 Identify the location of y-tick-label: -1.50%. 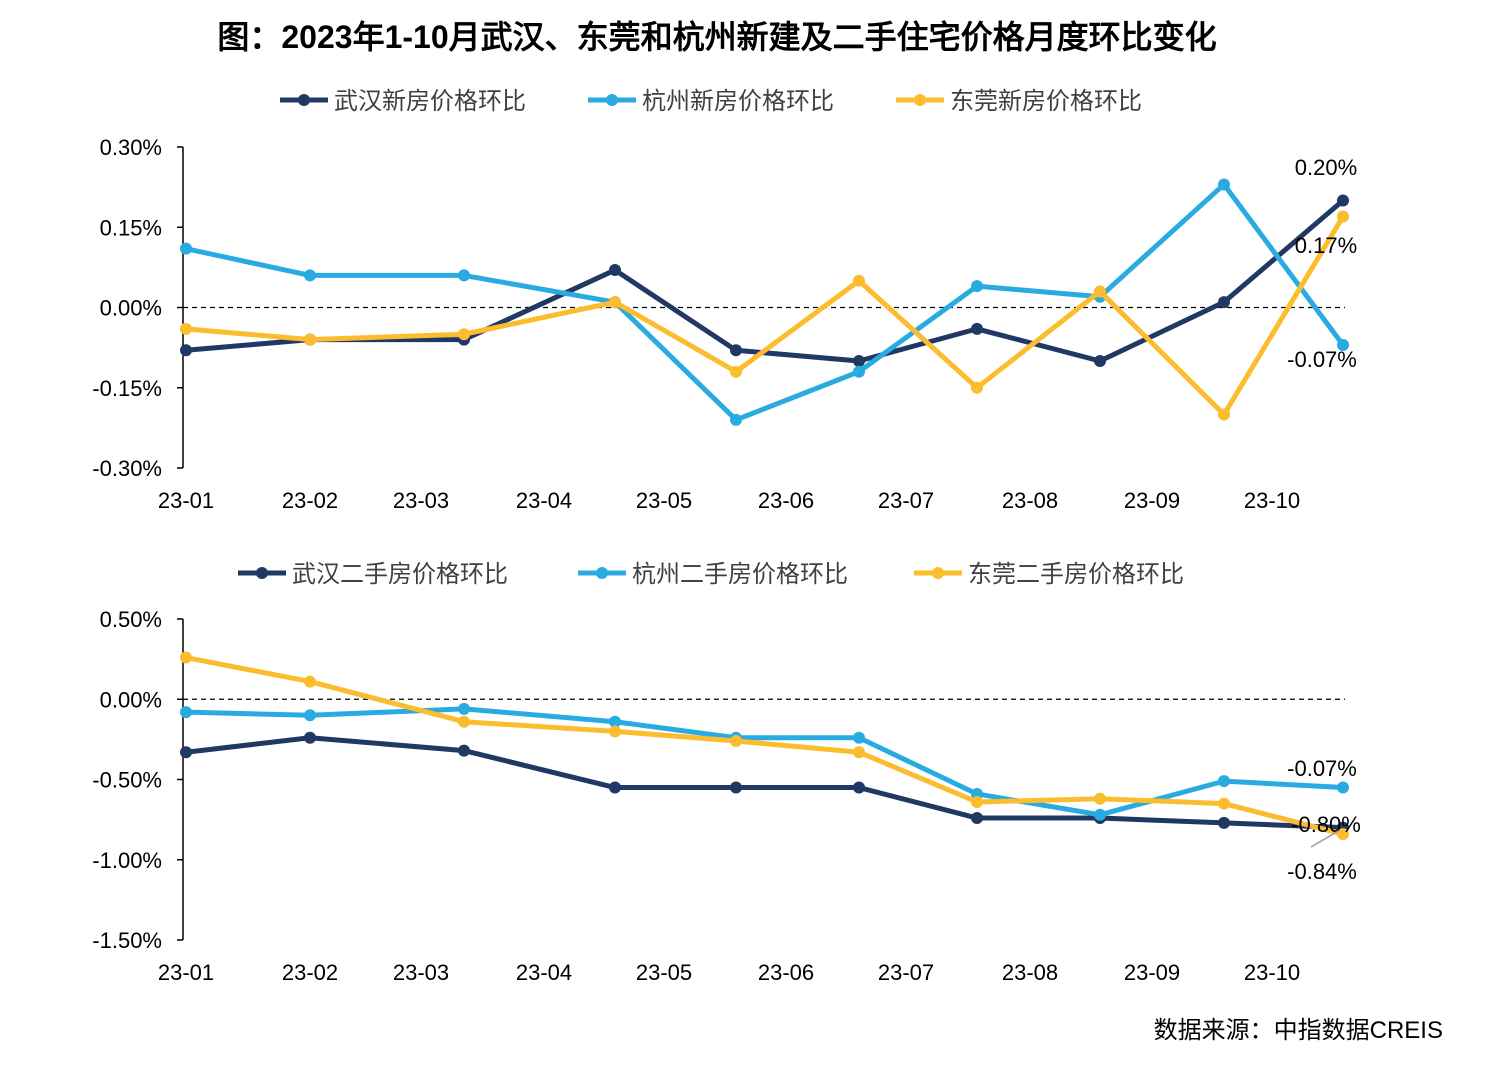
(127, 940).